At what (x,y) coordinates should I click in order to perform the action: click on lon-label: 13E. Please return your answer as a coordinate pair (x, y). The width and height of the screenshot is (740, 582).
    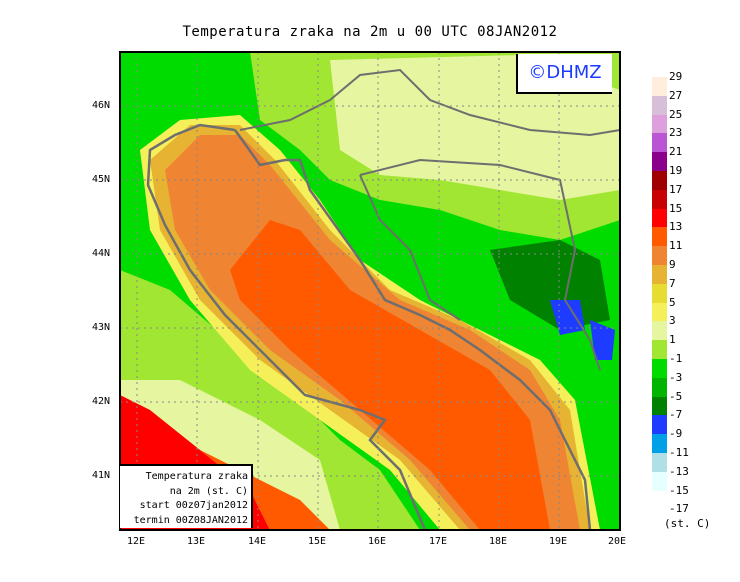
    Looking at the image, I should click on (196, 541).